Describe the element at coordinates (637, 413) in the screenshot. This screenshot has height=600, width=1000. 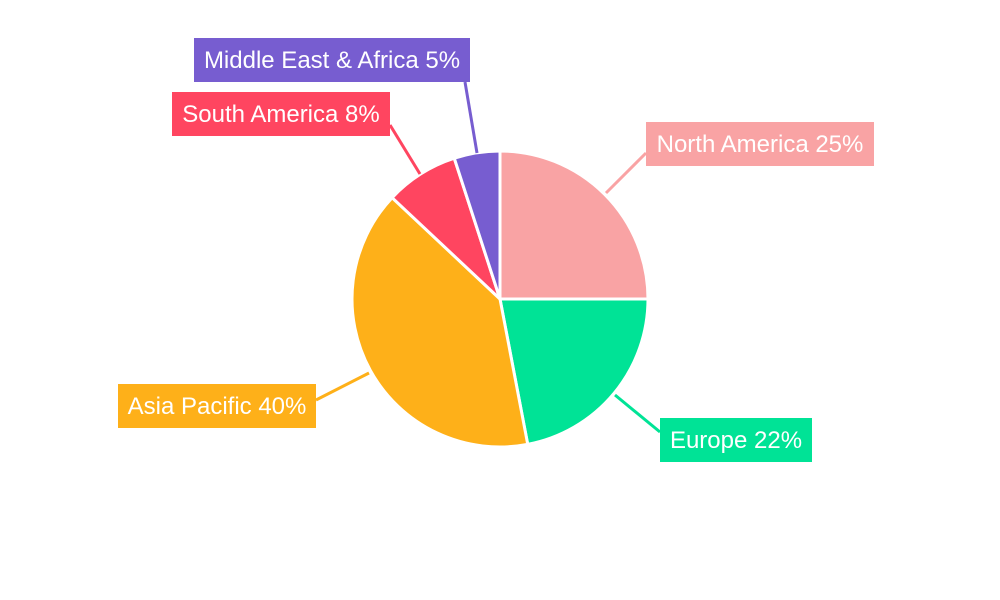
I see `leader-line-europe` at that location.